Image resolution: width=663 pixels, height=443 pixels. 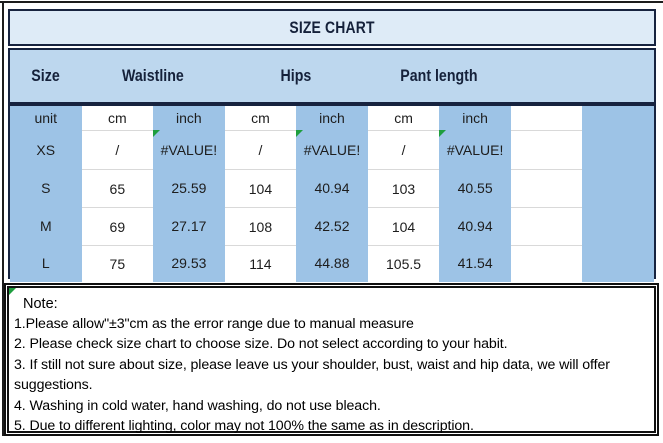 I want to click on page-title: SIZE CHART, so click(x=332, y=27).